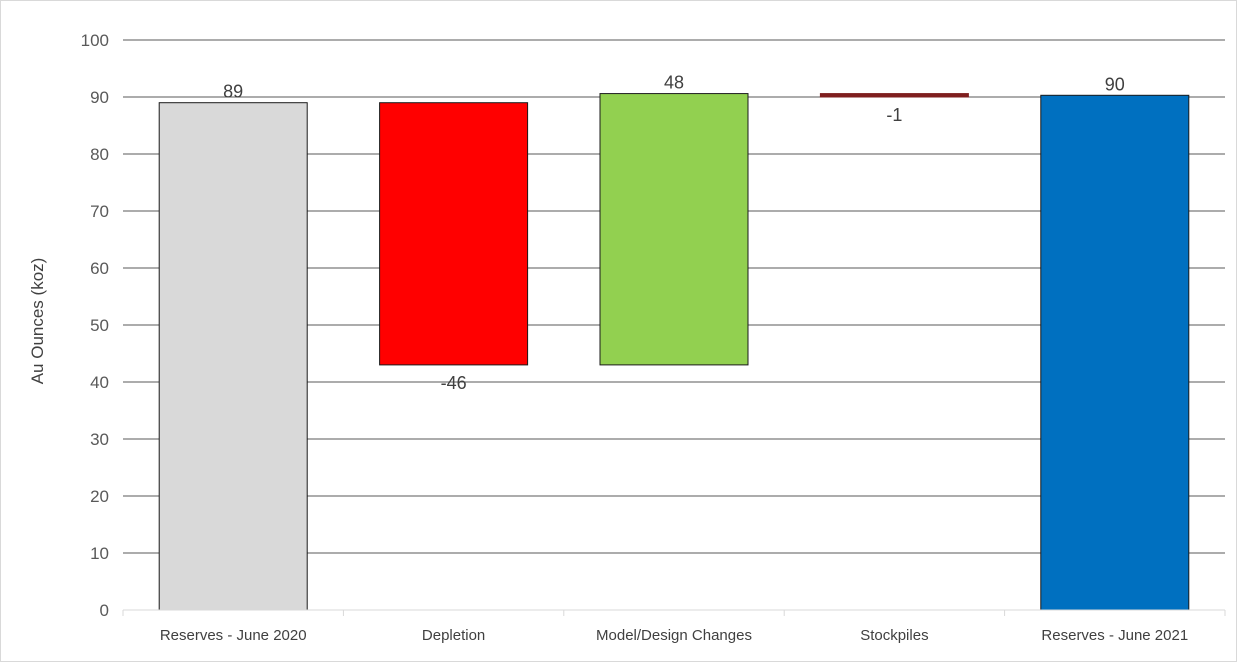  What do you see at coordinates (233, 92) in the screenshot?
I see `data-label: 89` at bounding box center [233, 92].